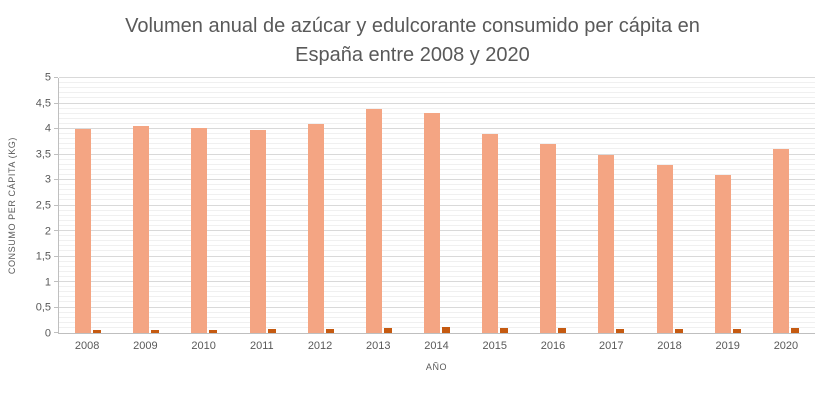  Describe the element at coordinates (606, 243) in the screenshot. I see `bar-azucar-2017` at that location.